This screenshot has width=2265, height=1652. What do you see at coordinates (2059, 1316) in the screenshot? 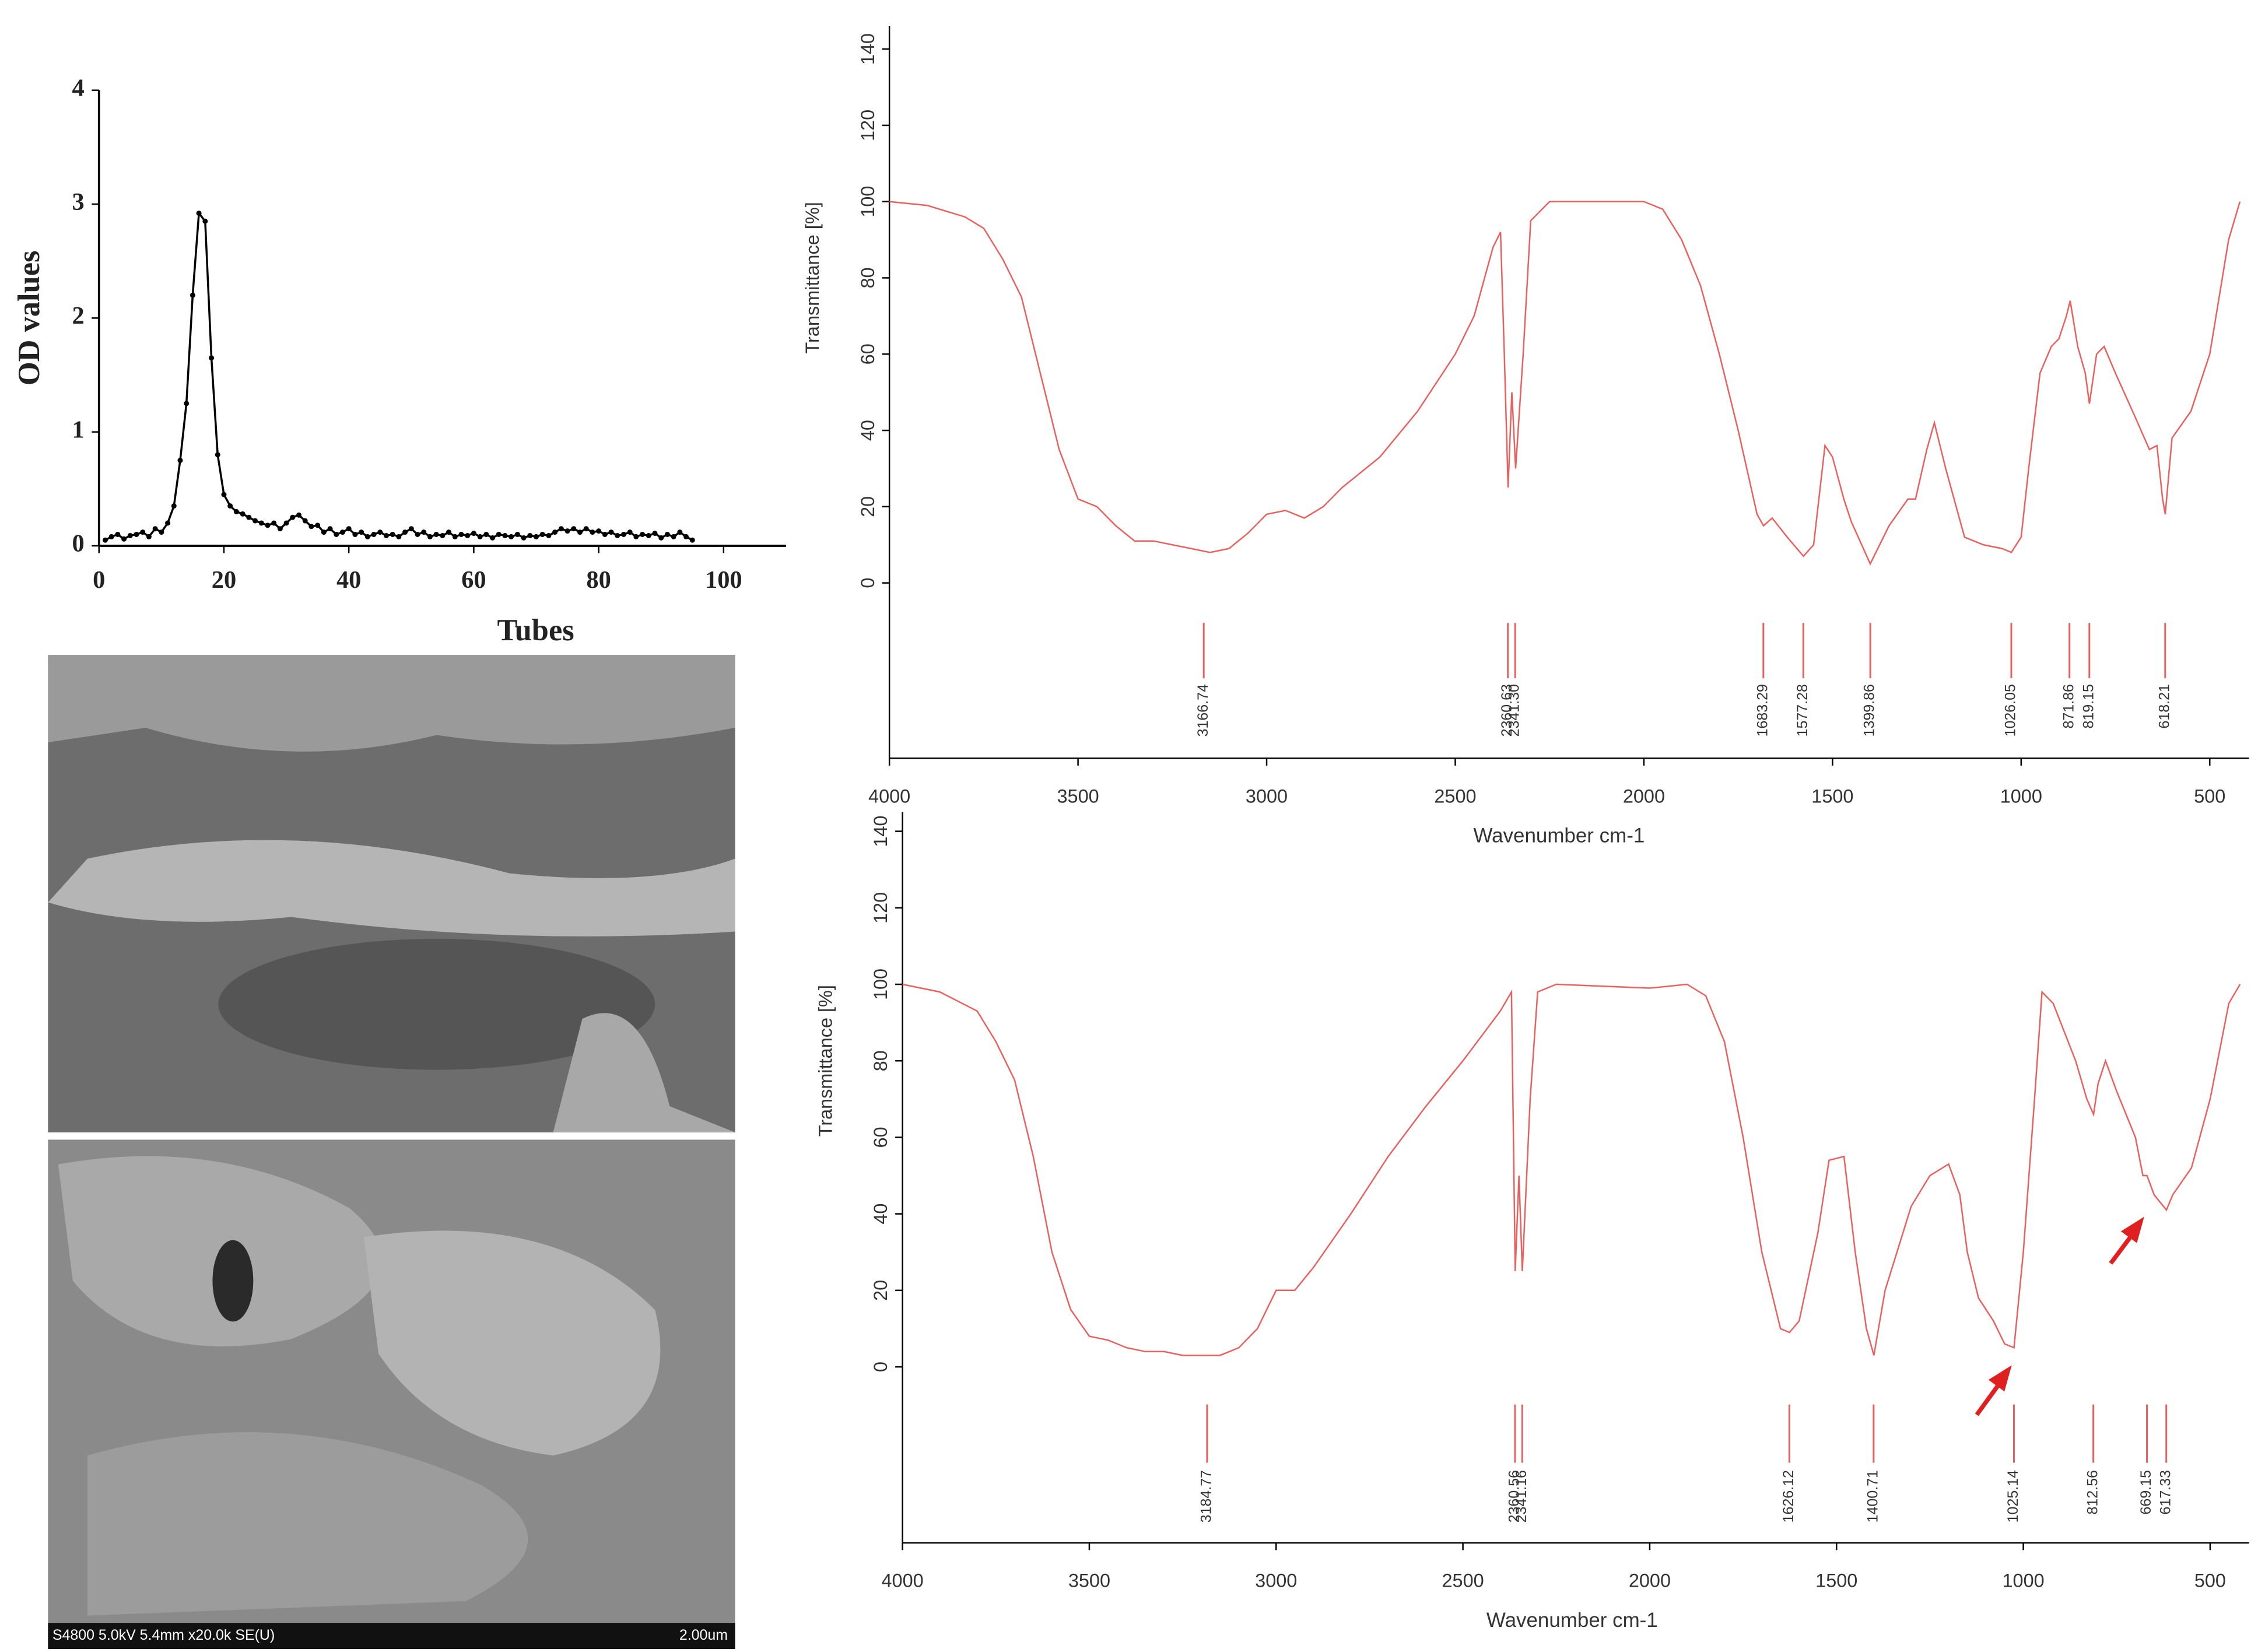
I see `arrow` at bounding box center [2059, 1316].